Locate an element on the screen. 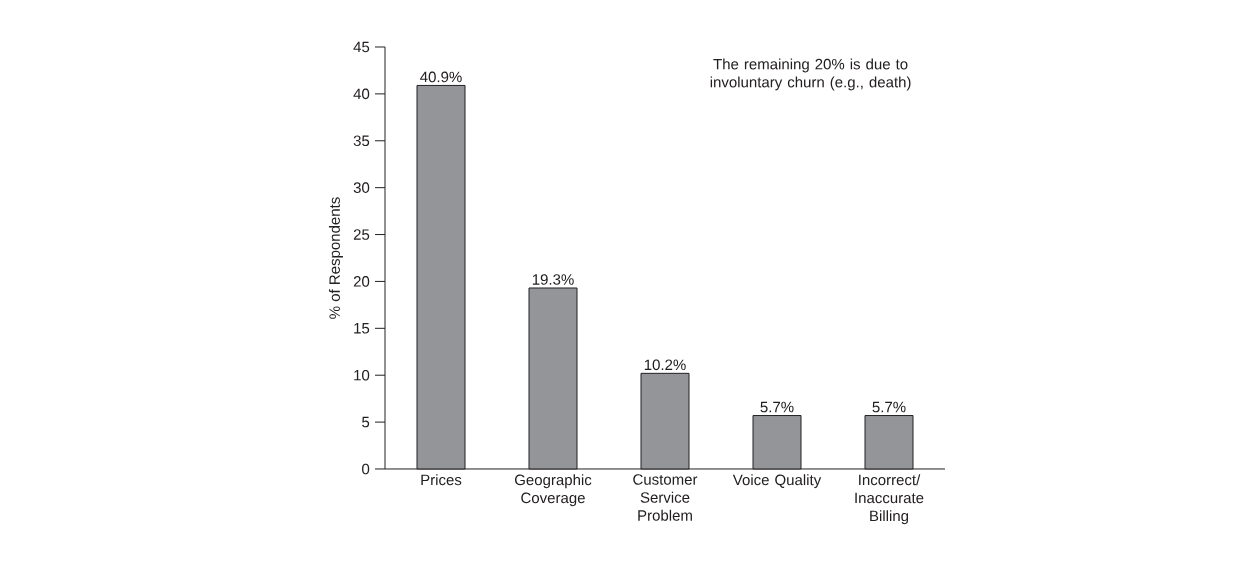 Image resolution: width=1247 pixels, height=580 pixels. data-label: 40.9% is located at coordinates (441, 77).